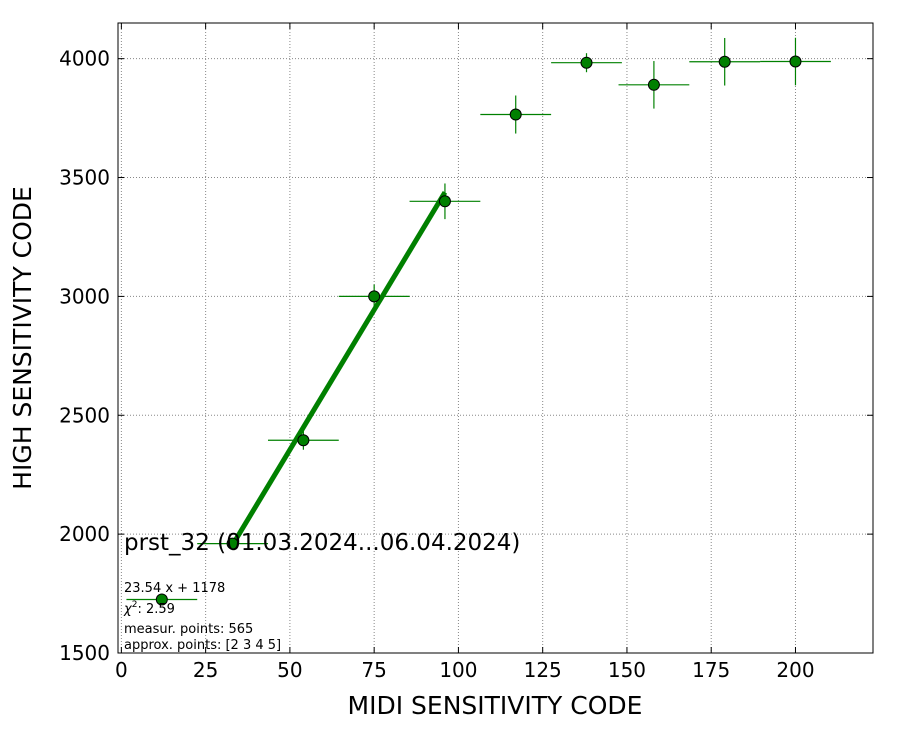 The width and height of the screenshot is (900, 750). What do you see at coordinates (135, 605) in the screenshot?
I see `chi-exponent: 2` at bounding box center [135, 605].